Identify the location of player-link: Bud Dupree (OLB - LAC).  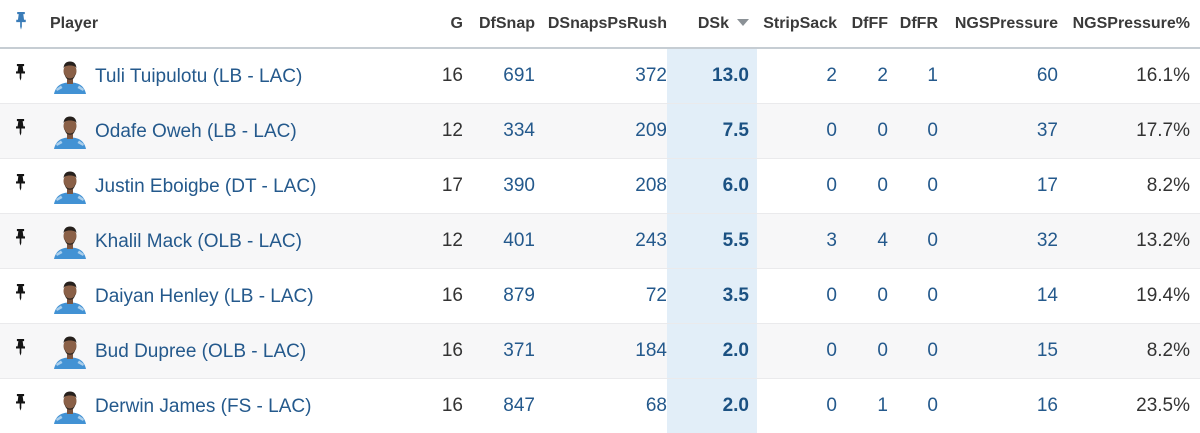
(200, 351).